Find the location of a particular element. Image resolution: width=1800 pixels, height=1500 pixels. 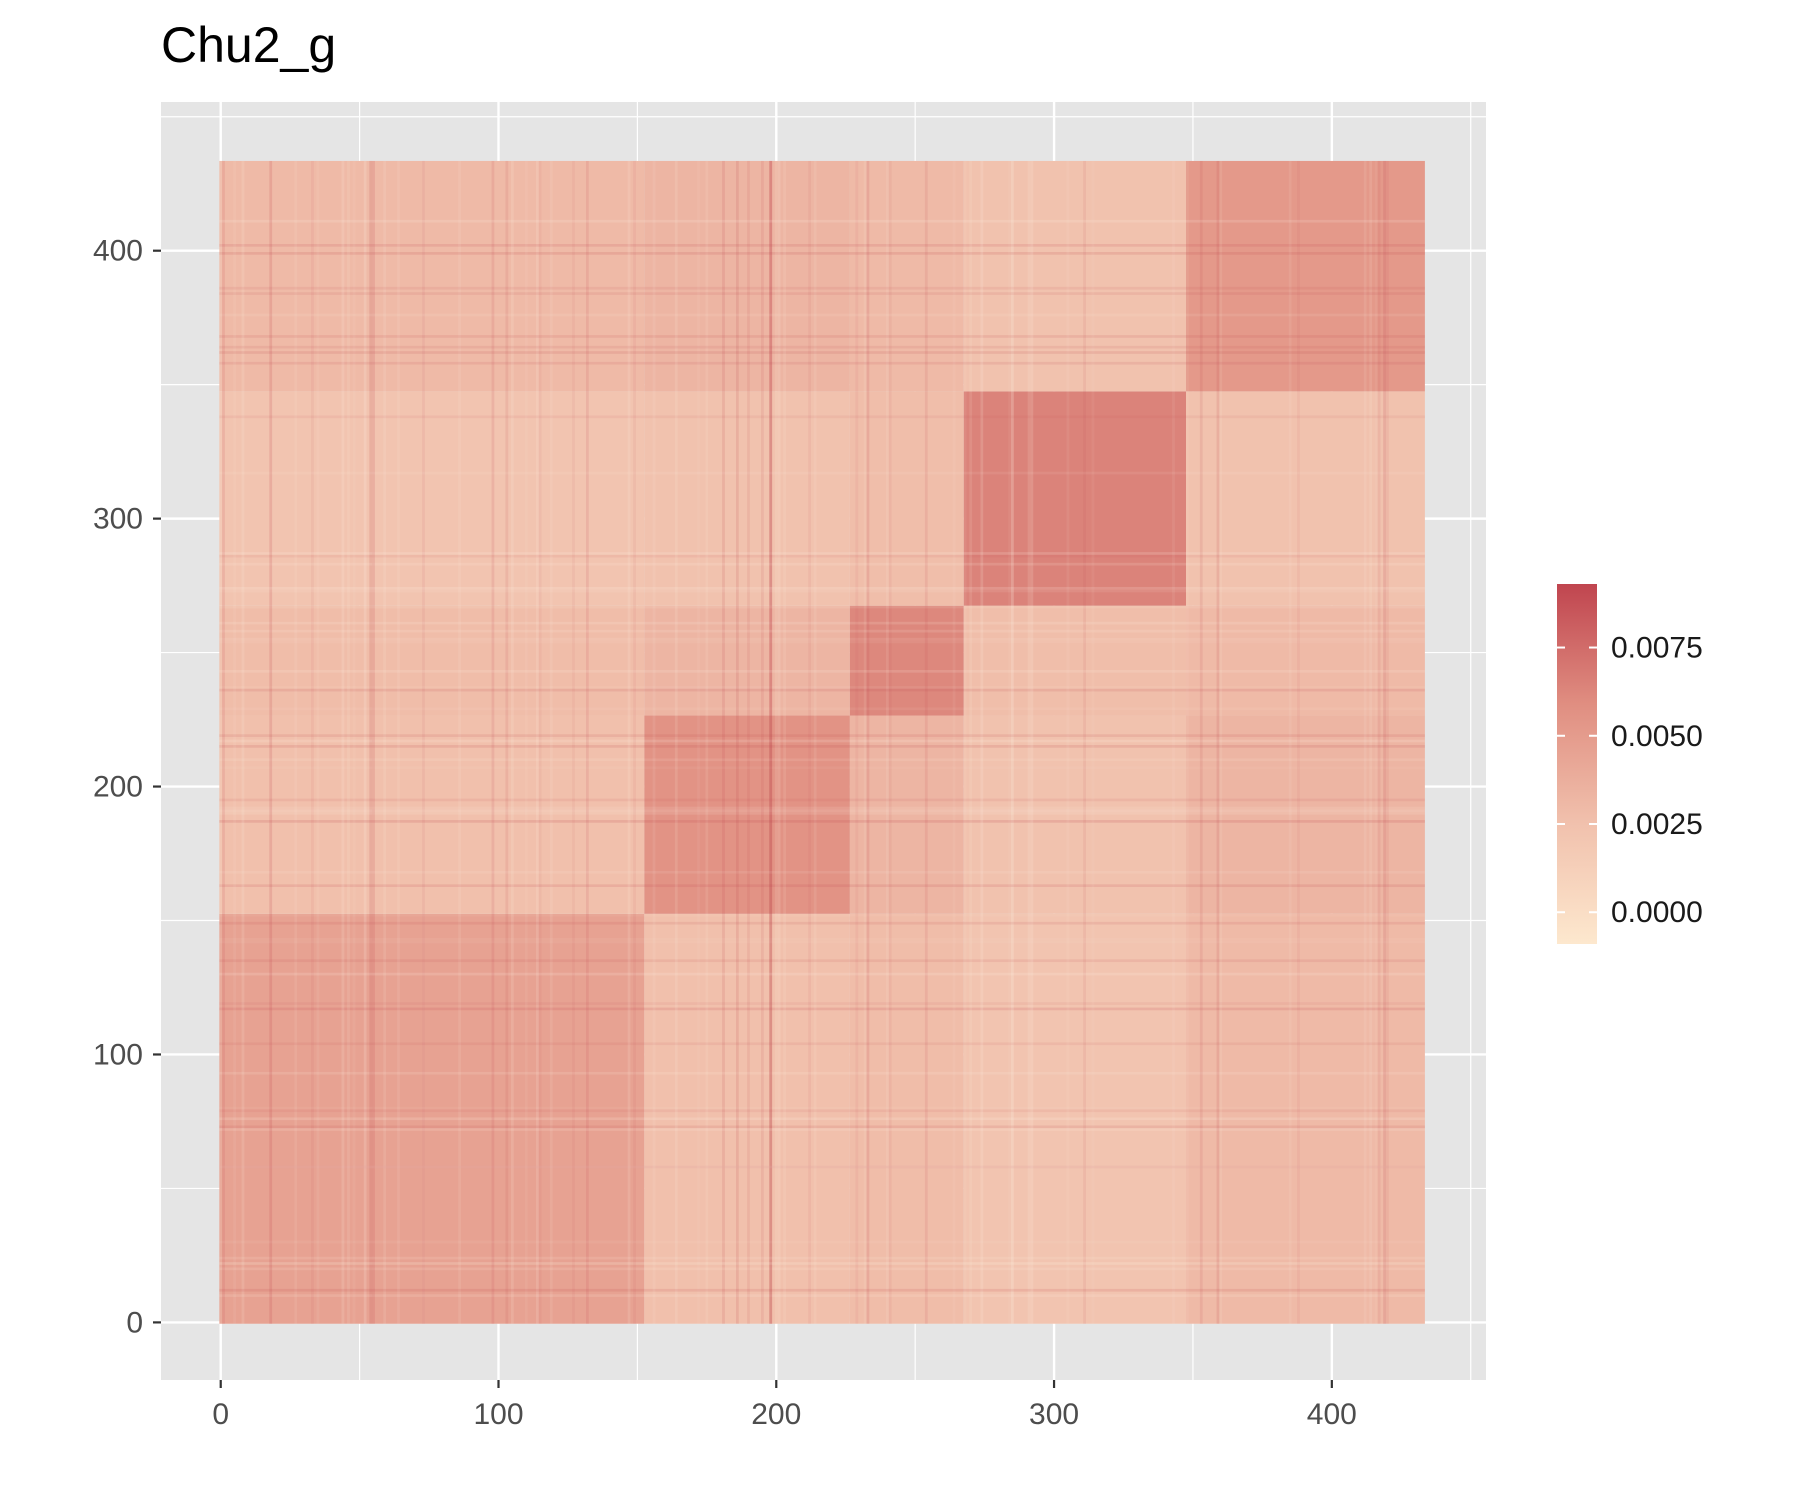

heatmap-cell-E-E is located at coordinates (1305, 276).